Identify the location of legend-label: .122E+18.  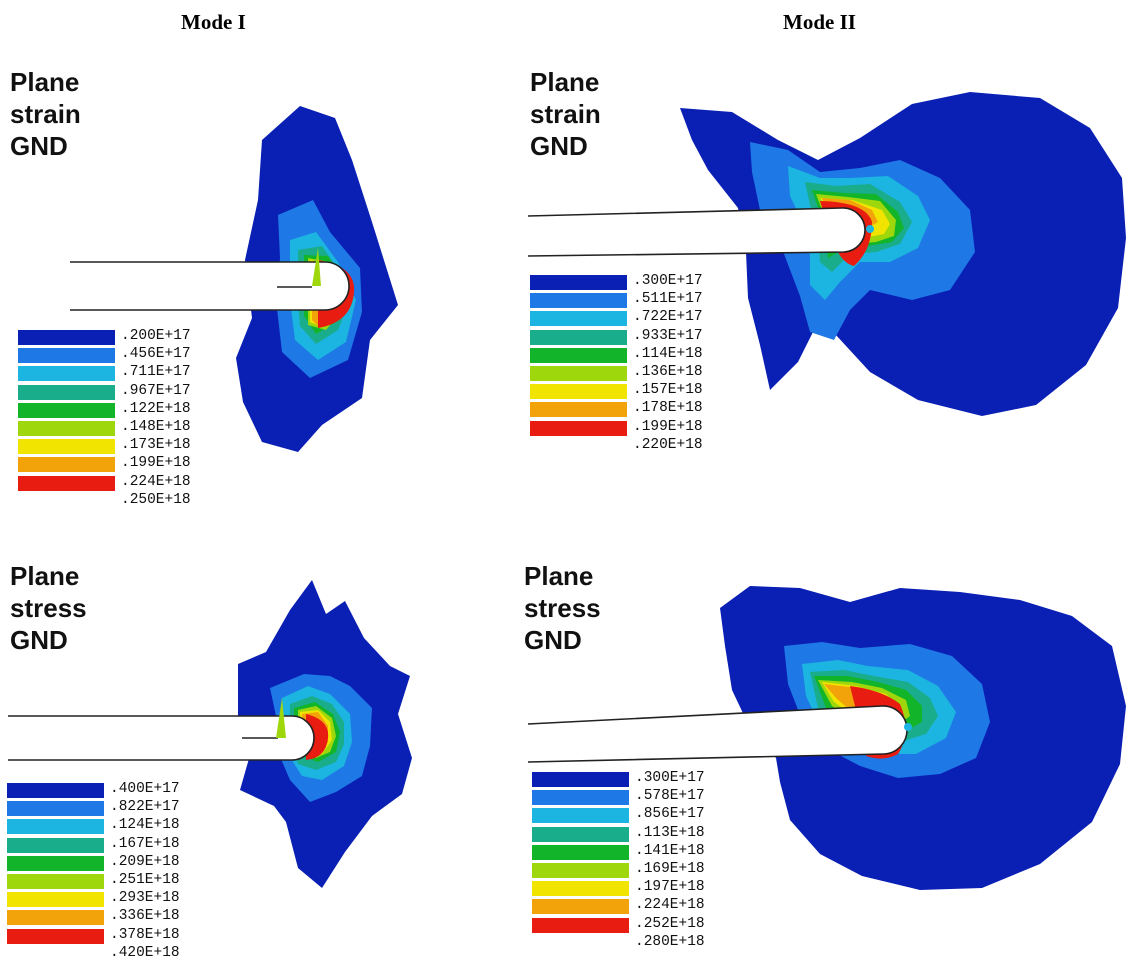
(156, 408).